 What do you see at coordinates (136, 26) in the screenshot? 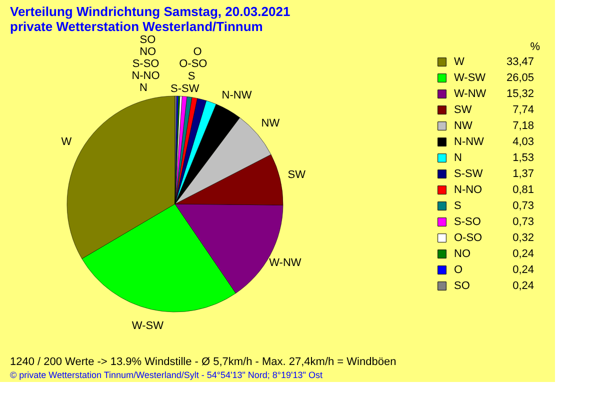
I see `chart-subtitle: private Wetterstation Westerland/Tinnum` at bounding box center [136, 26].